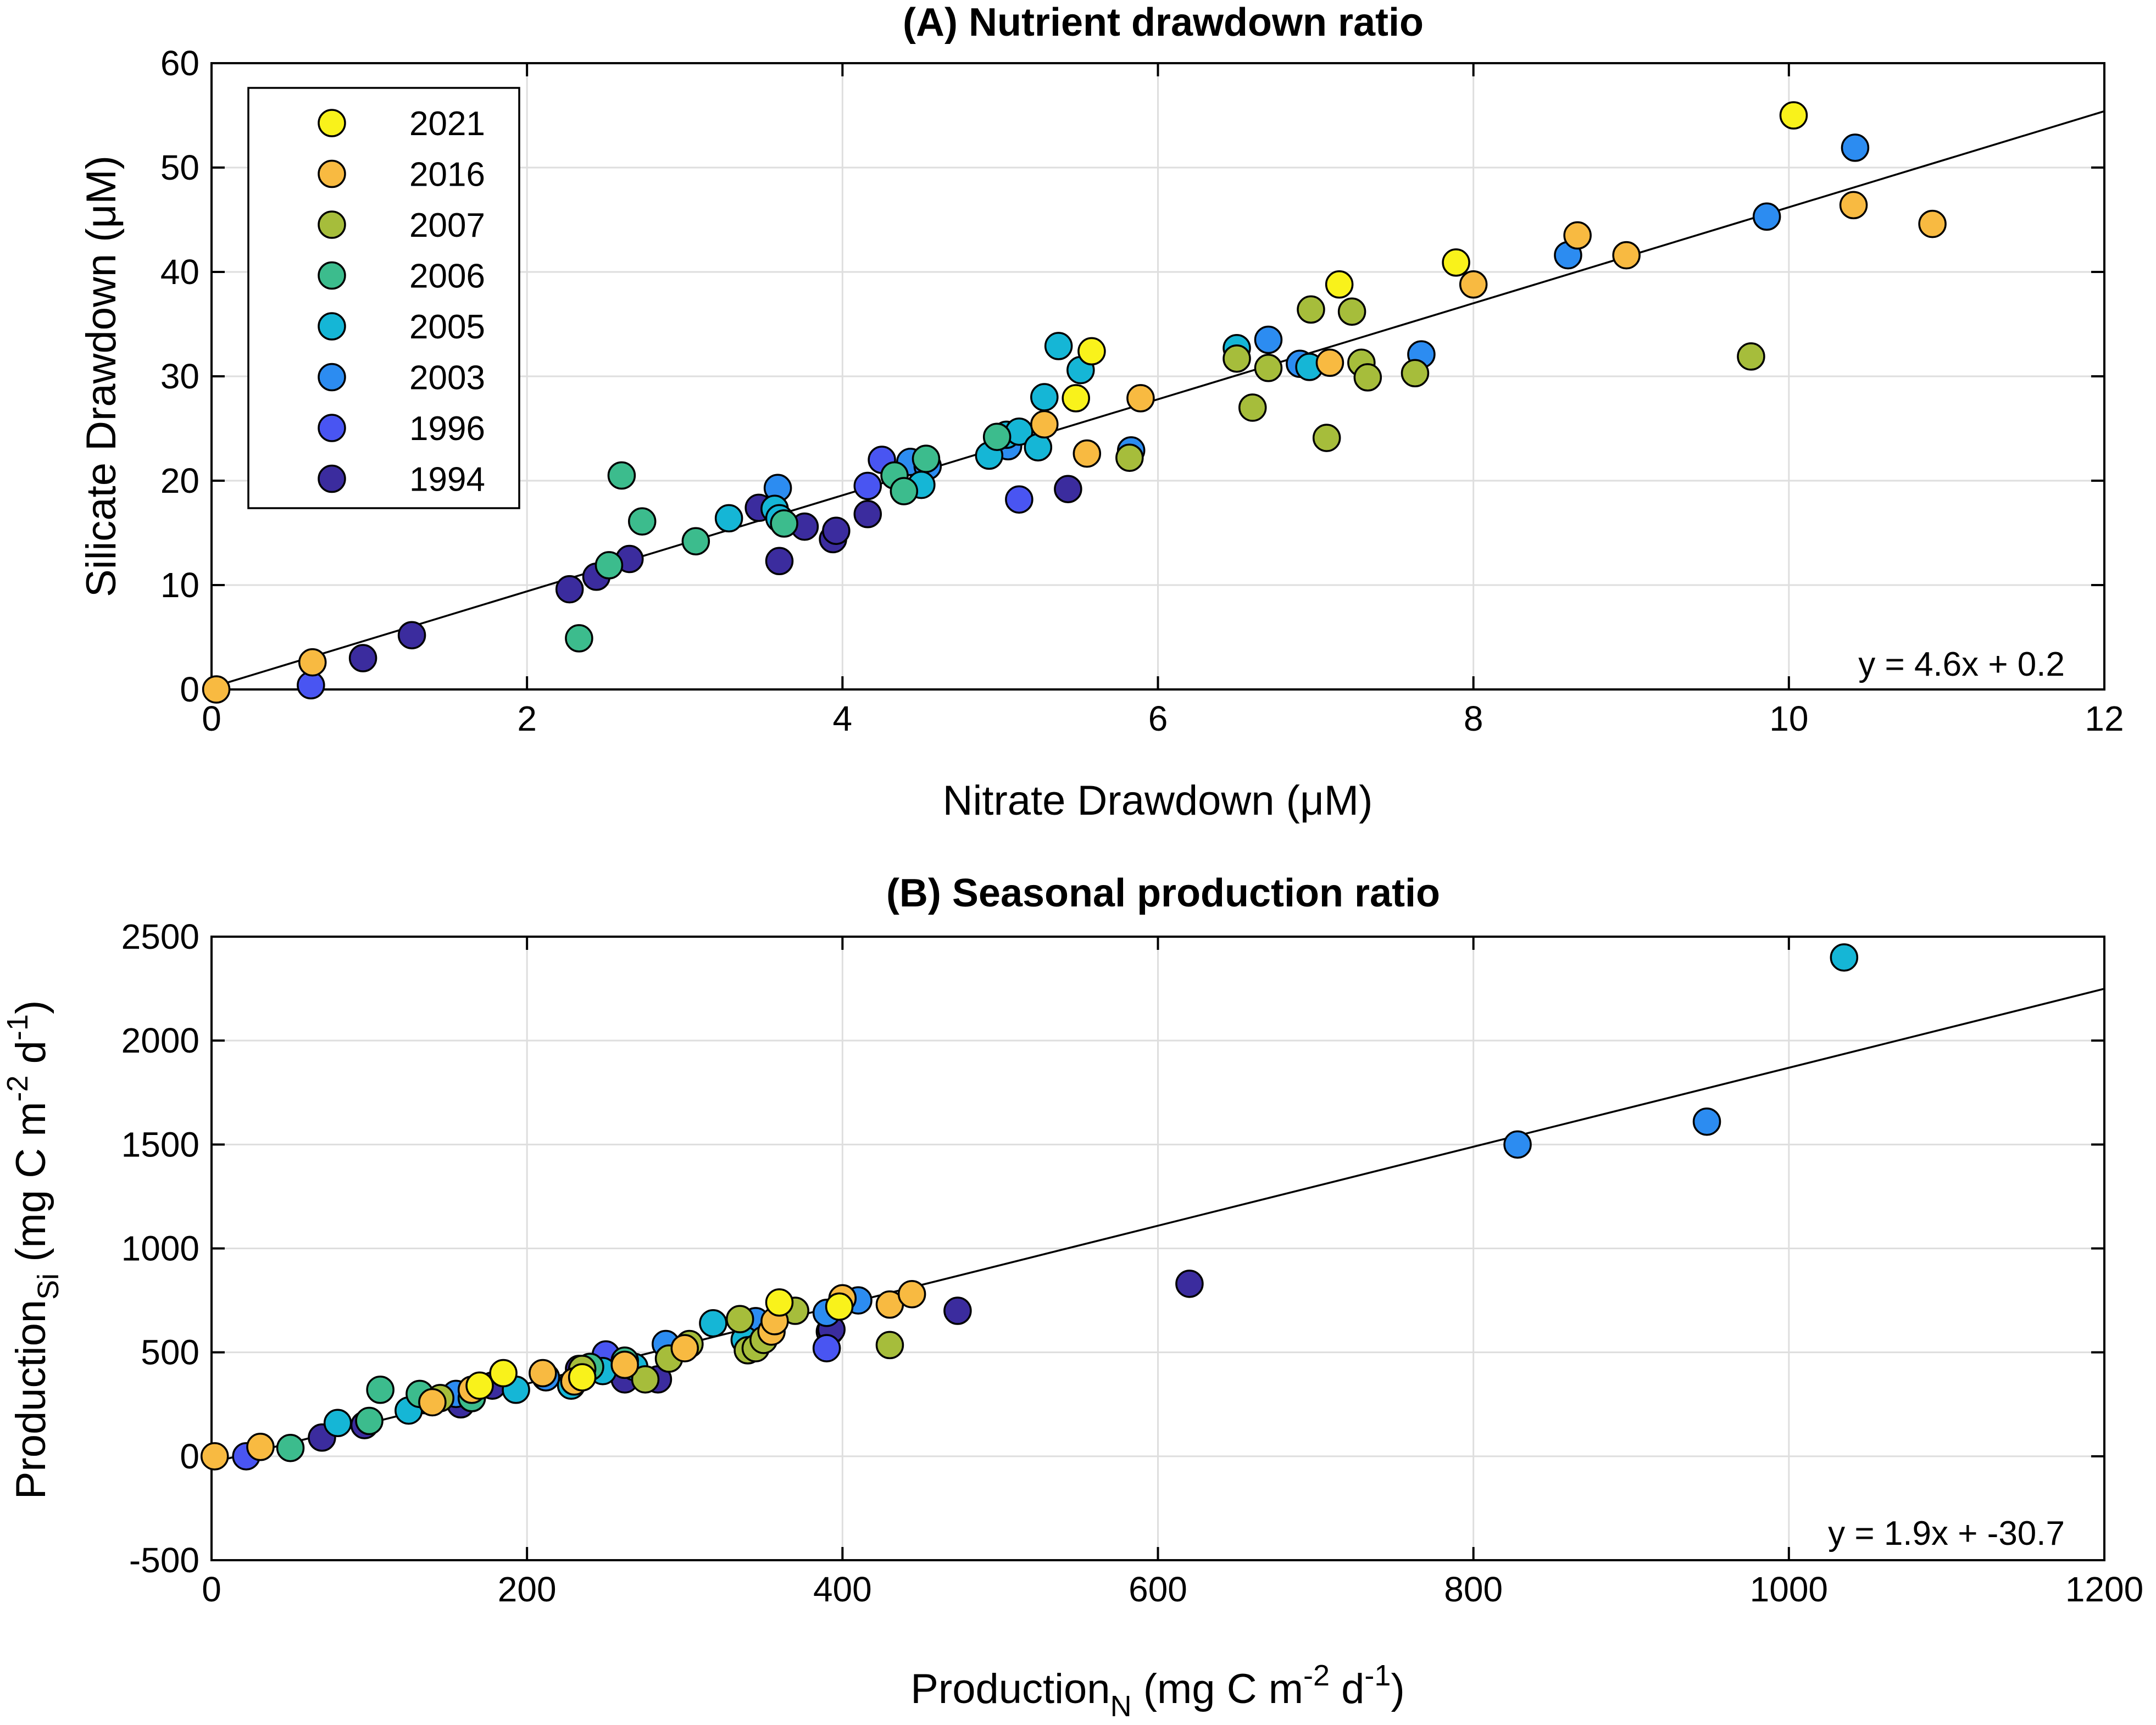  What do you see at coordinates (179, 585) in the screenshot?
I see `y-tick-label: 10` at bounding box center [179, 585].